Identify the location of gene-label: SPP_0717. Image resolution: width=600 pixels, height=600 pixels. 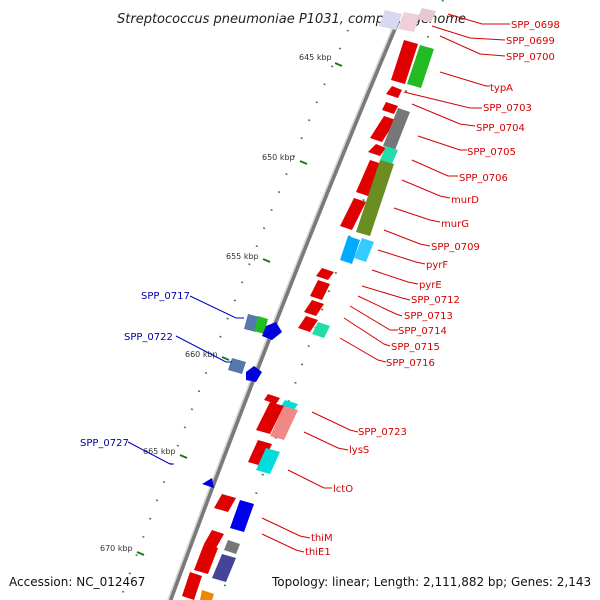
(165, 296).